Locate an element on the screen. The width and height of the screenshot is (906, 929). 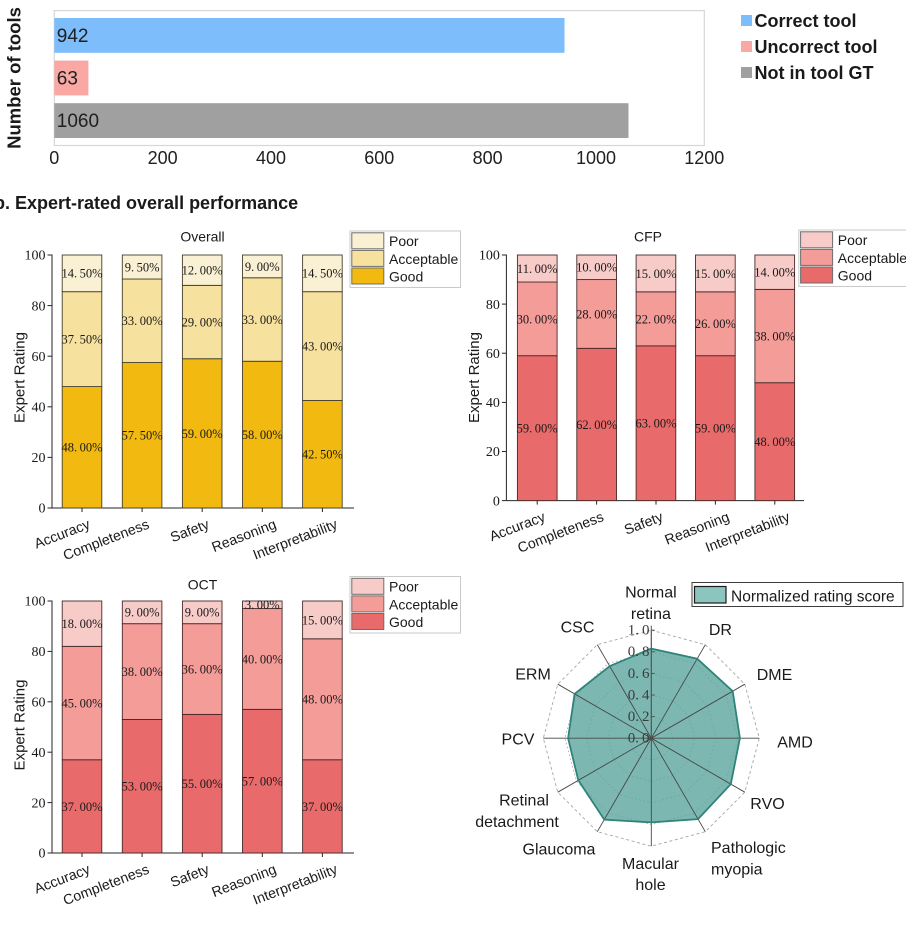
svg-text: 63 is located at coordinates (67, 79).